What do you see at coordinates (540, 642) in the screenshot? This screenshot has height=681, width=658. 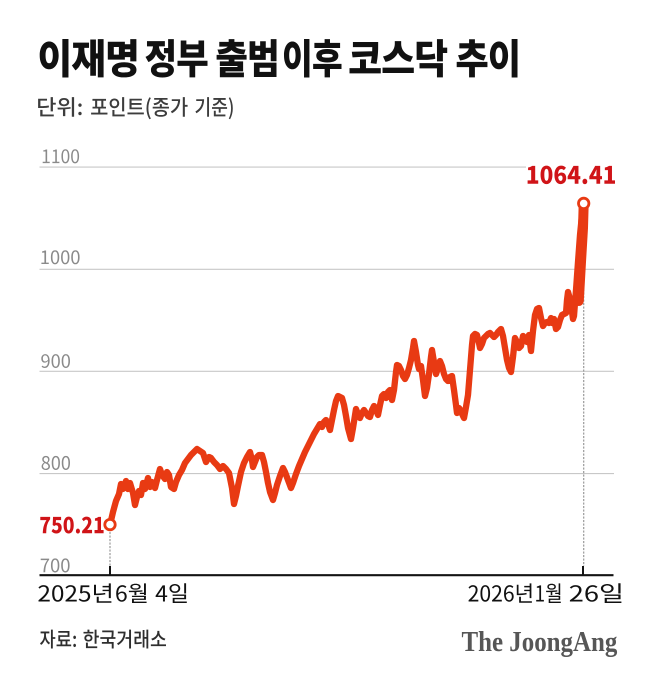 I see `svg-text: The JoongAng` at bounding box center [540, 642].